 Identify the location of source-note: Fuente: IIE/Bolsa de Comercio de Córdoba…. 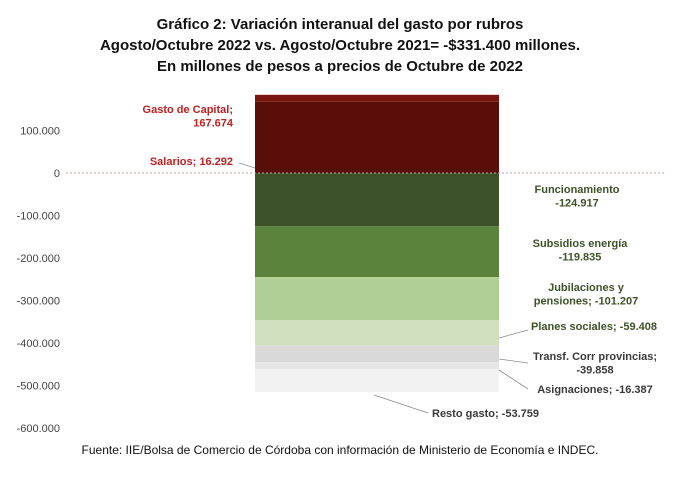
(340, 450).